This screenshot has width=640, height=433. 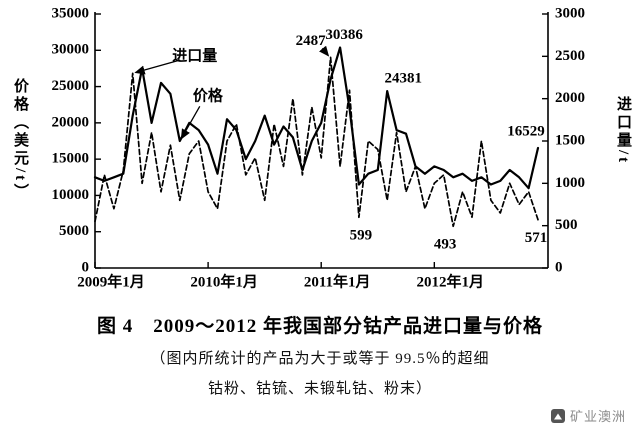 I want to click on annotation-进口量: 进口量, so click(x=194, y=56).